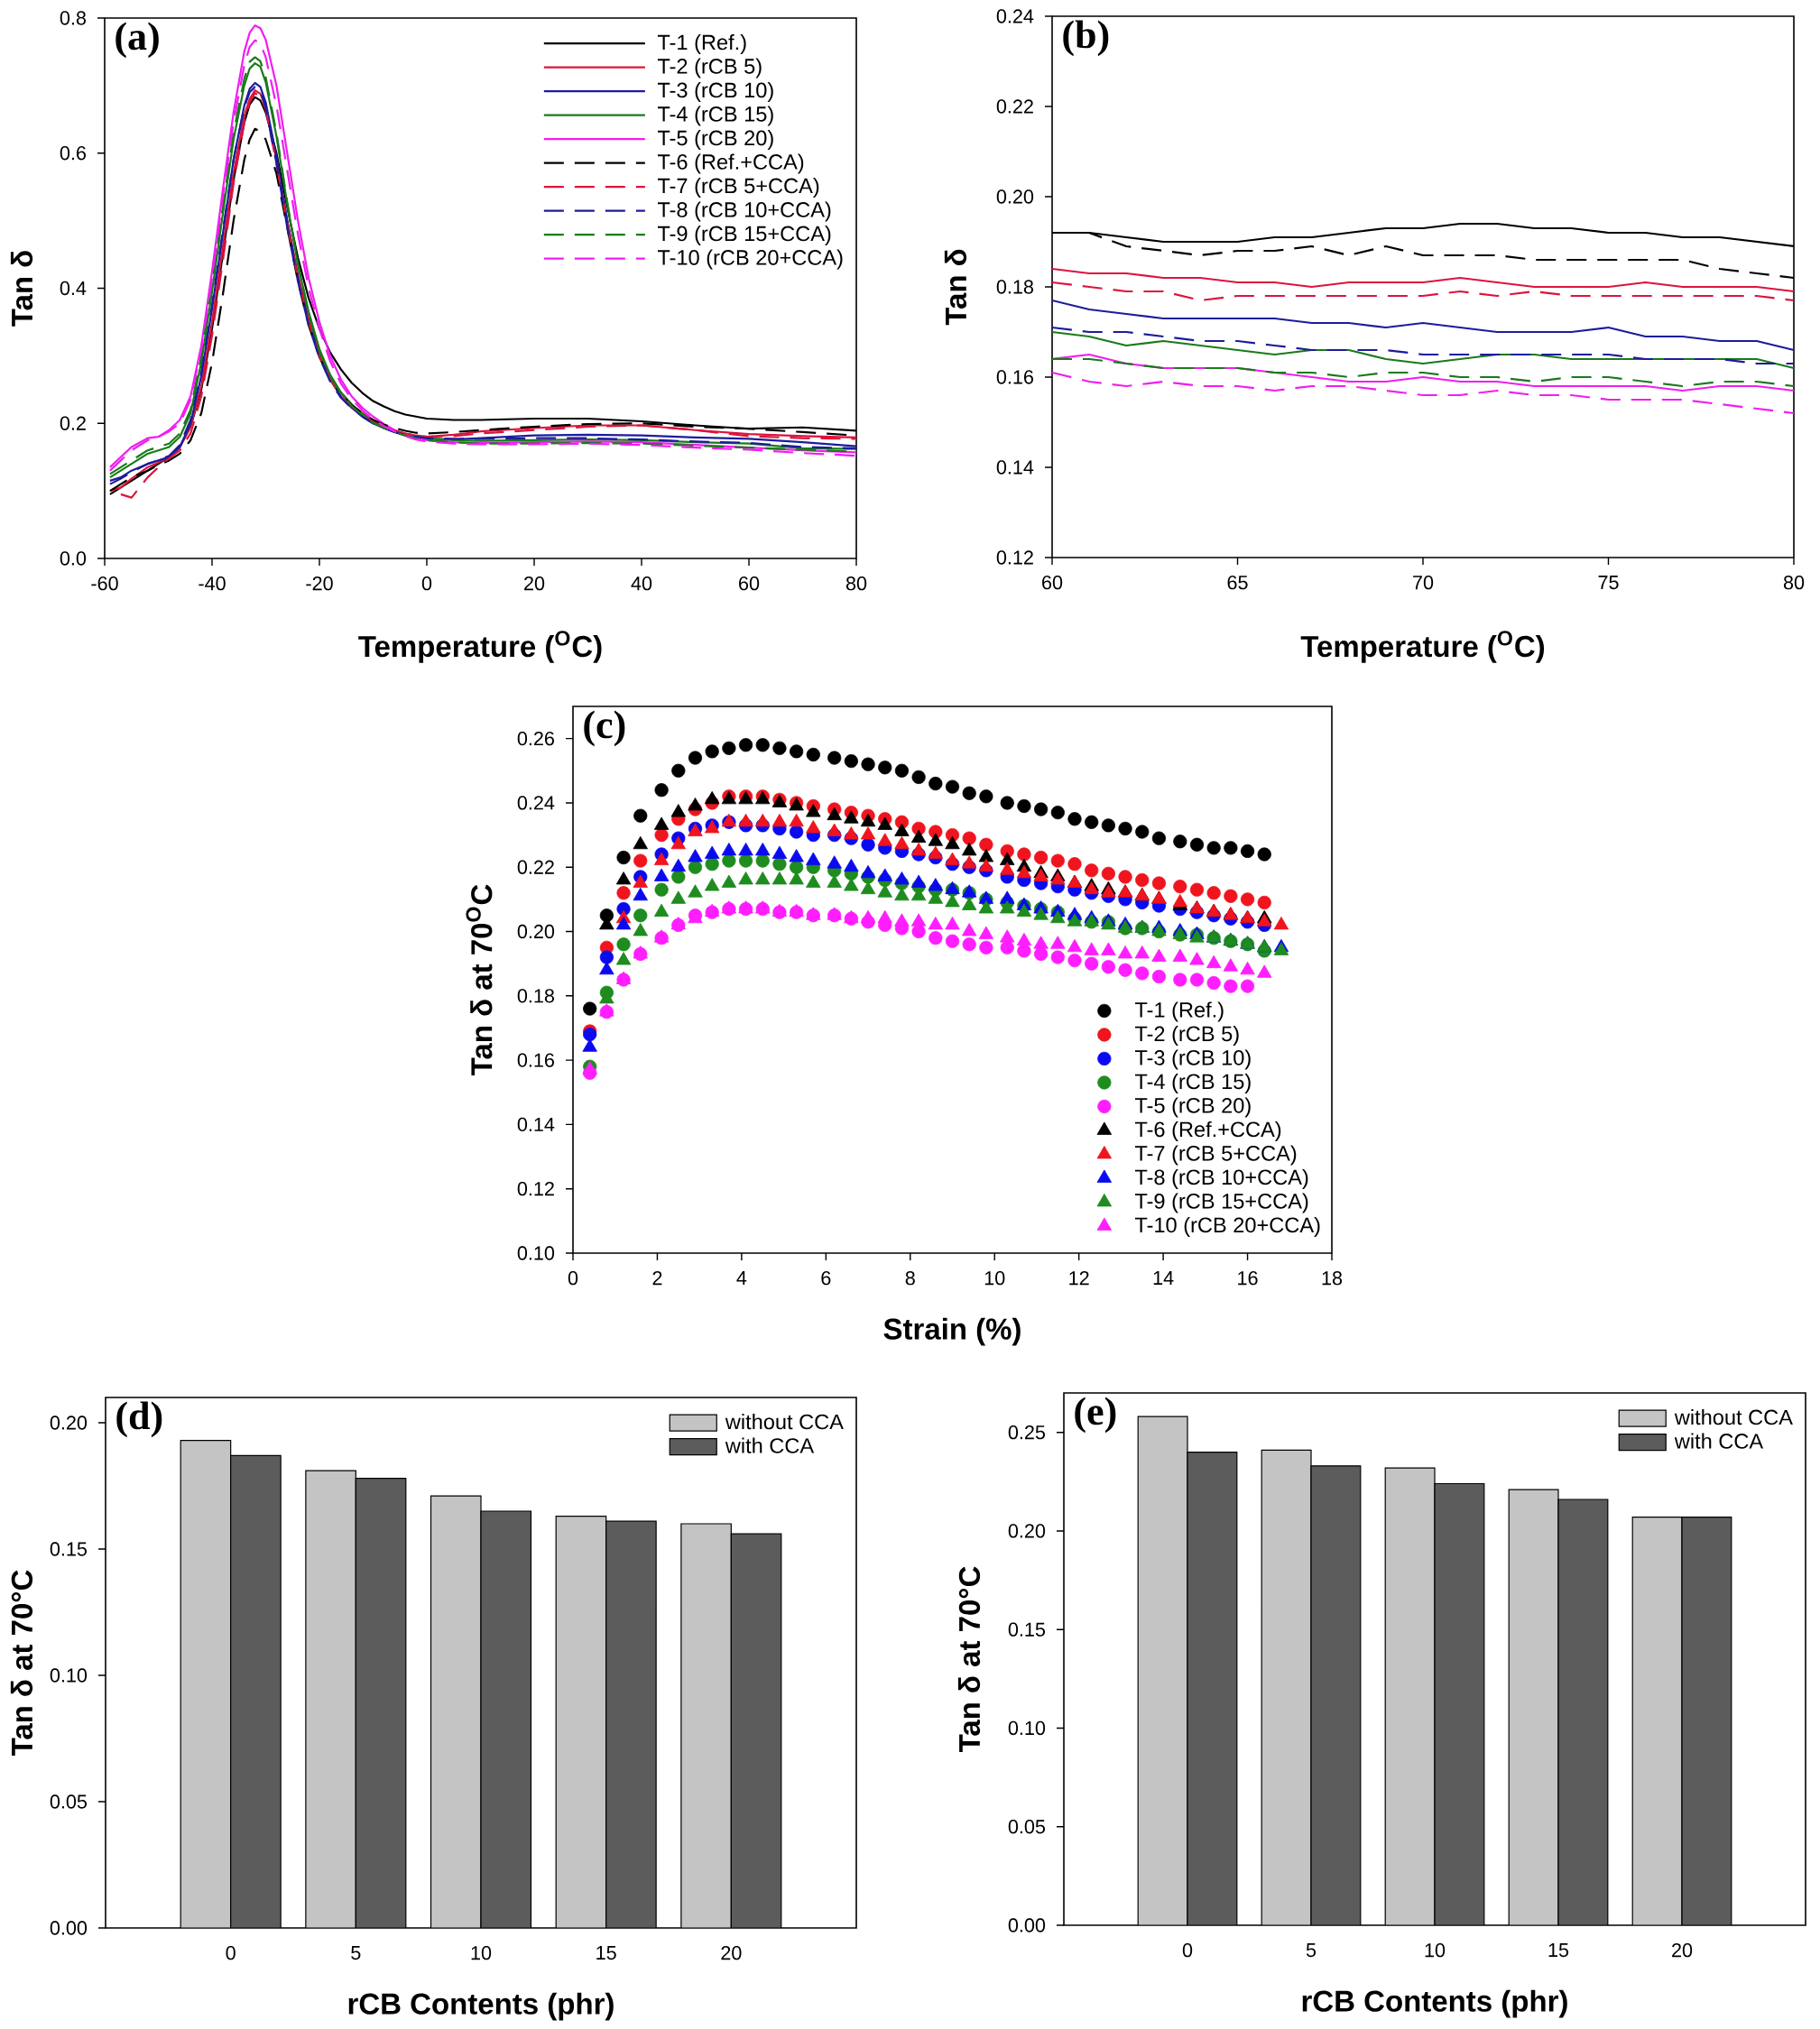  What do you see at coordinates (952, 1331) in the screenshot?
I see `x-axis-title: Strain (%)` at bounding box center [952, 1331].